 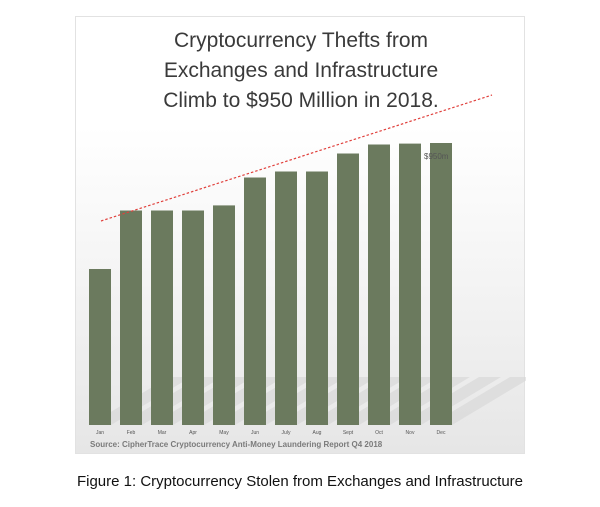 I want to click on bar-aug, so click(x=317, y=298).